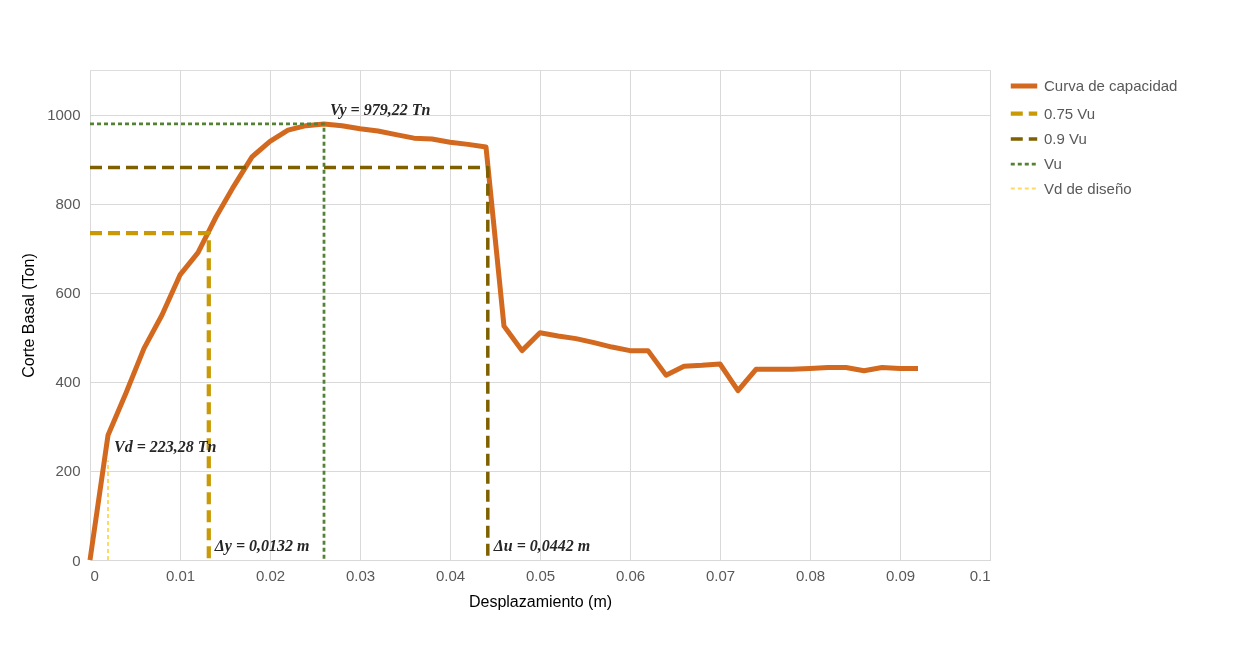 This screenshot has width=1249, height=662. Describe the element at coordinates (68, 471) in the screenshot. I see `y-tick-label: 200` at that location.